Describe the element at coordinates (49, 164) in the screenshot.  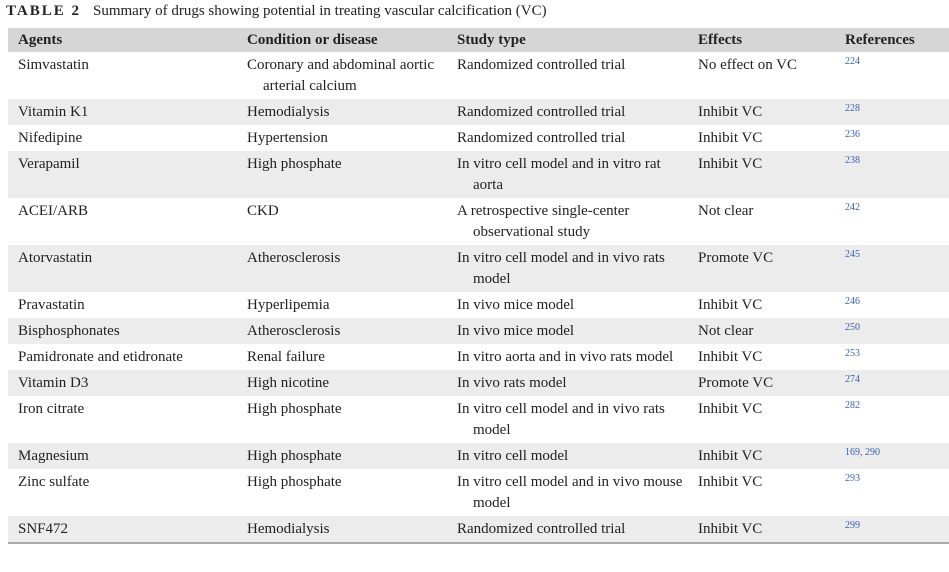
I see `cell-text: Verapamil` at that location.